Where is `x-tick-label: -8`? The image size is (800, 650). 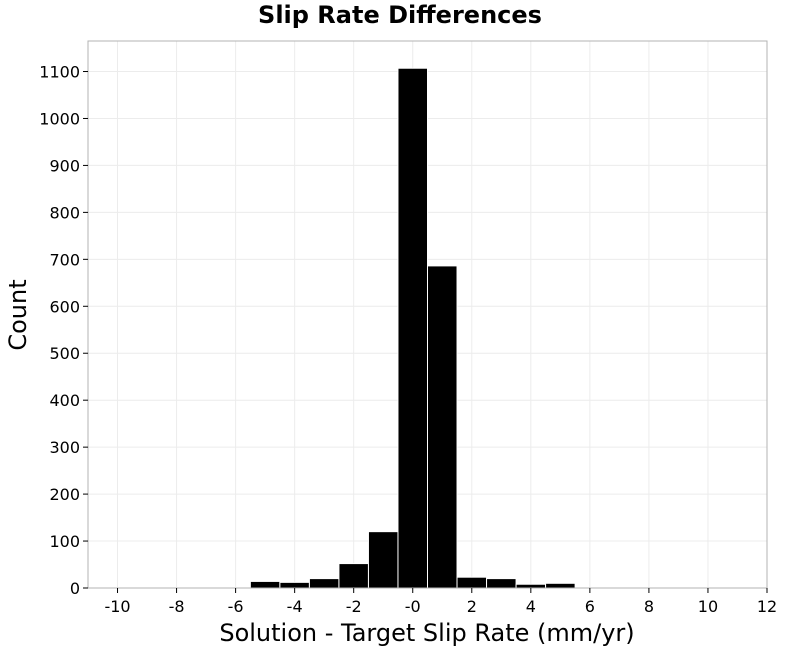 x-tick-label: -8 is located at coordinates (177, 606).